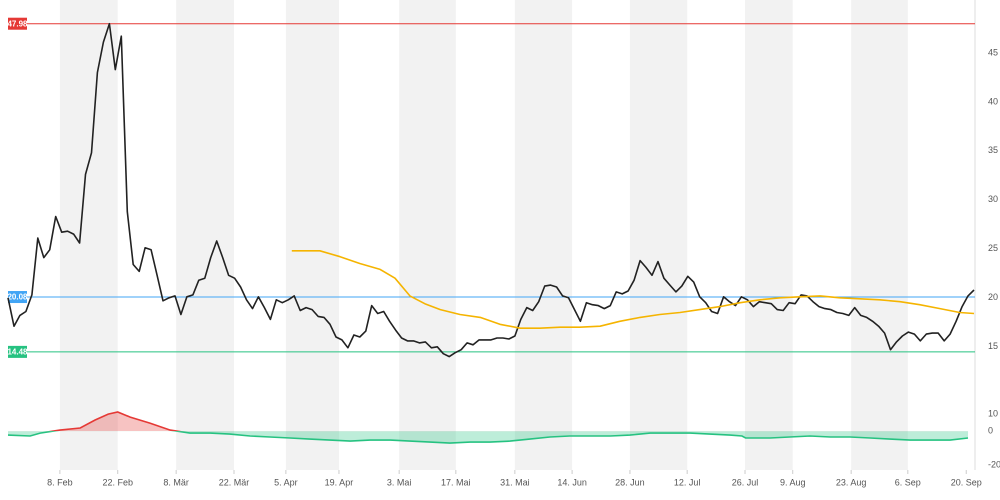 This screenshot has width=1000, height=500. Describe the element at coordinates (630, 482) in the screenshot. I see `x-tick-label: 28. Jun` at that location.